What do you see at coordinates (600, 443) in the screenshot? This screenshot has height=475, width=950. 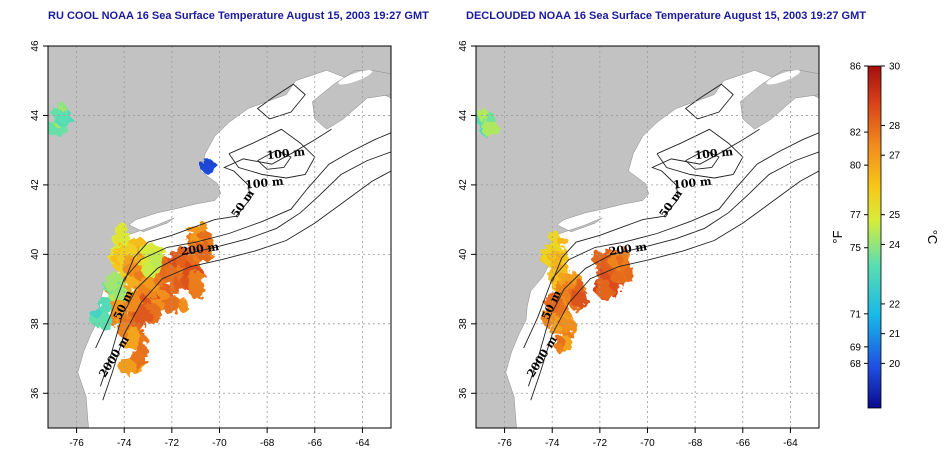 I see `lon-tick-label: -72` at bounding box center [600, 443].